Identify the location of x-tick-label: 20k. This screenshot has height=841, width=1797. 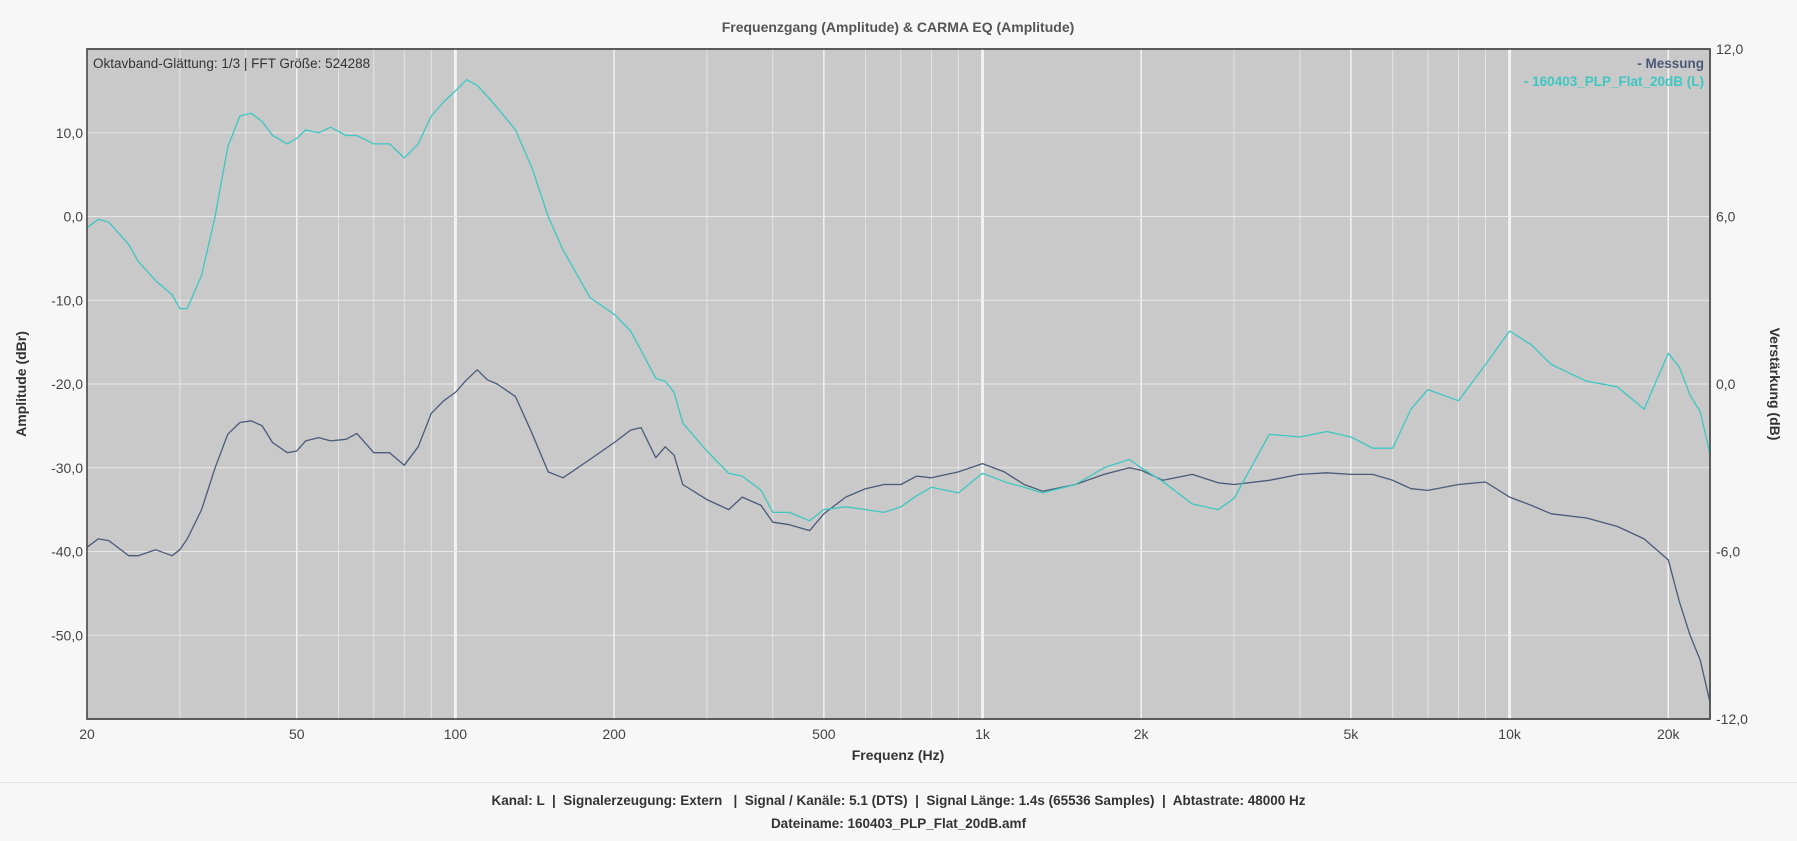
(1669, 734).